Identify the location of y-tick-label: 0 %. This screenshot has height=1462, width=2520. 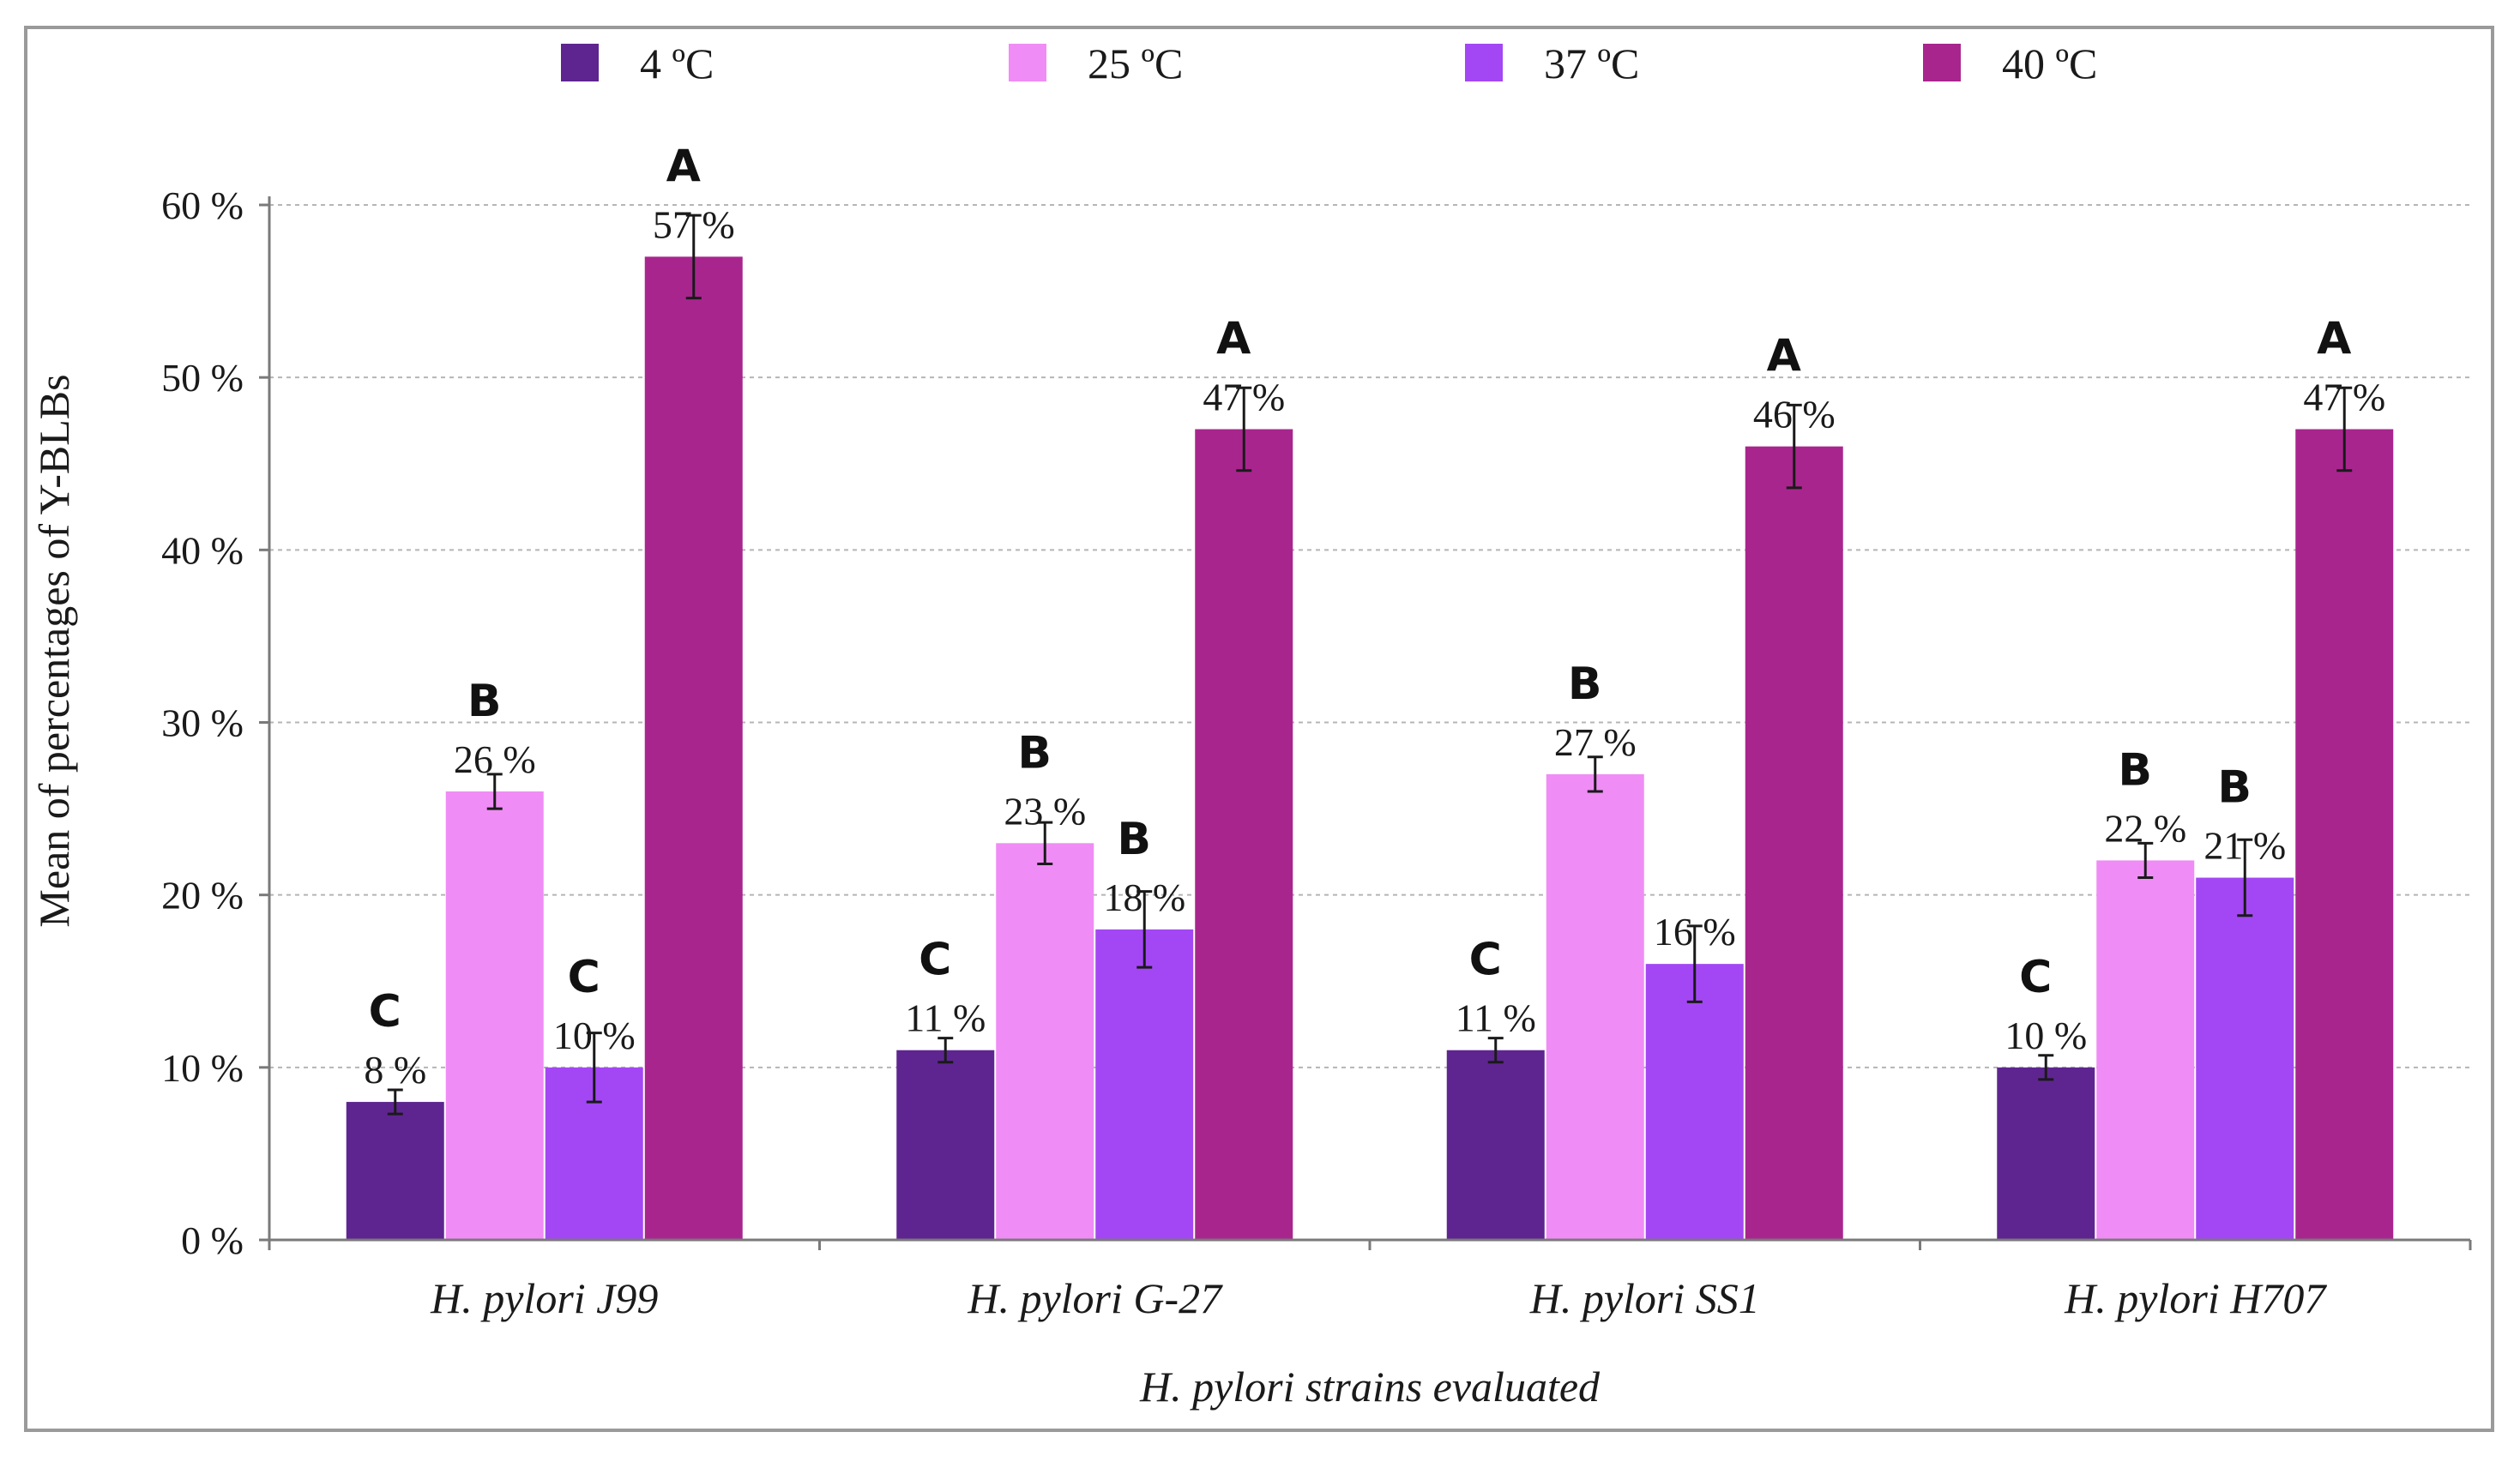
(213, 1240).